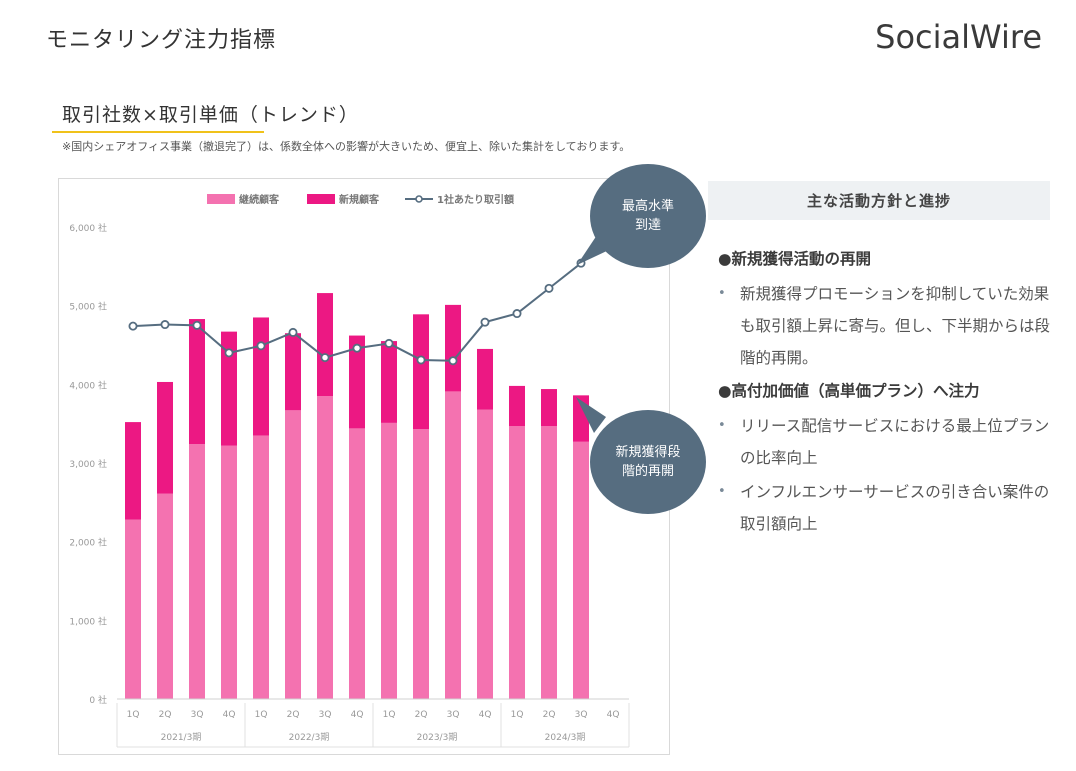 This screenshot has height=771, width=1076. Describe the element at coordinates (88, 228) in the screenshot. I see `y-tick-label: 6,000 社` at that location.